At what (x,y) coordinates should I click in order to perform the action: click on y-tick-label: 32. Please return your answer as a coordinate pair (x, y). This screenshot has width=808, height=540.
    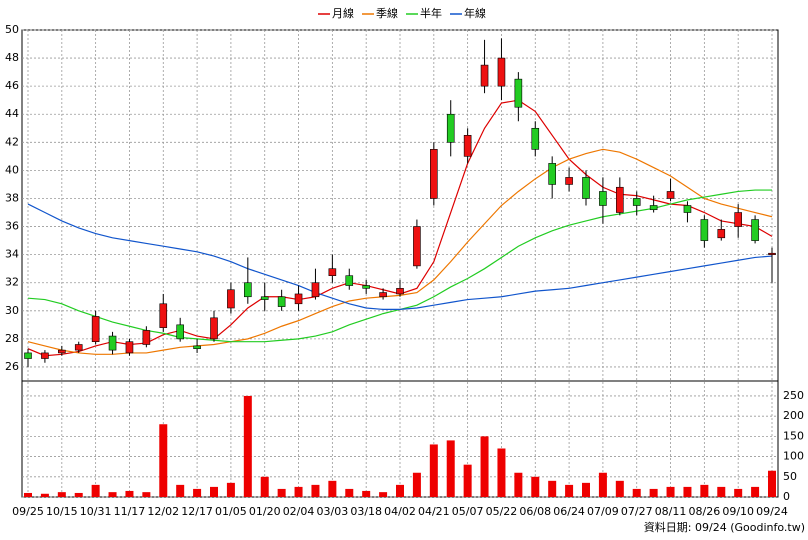
    Looking at the image, I should click on (12, 282).